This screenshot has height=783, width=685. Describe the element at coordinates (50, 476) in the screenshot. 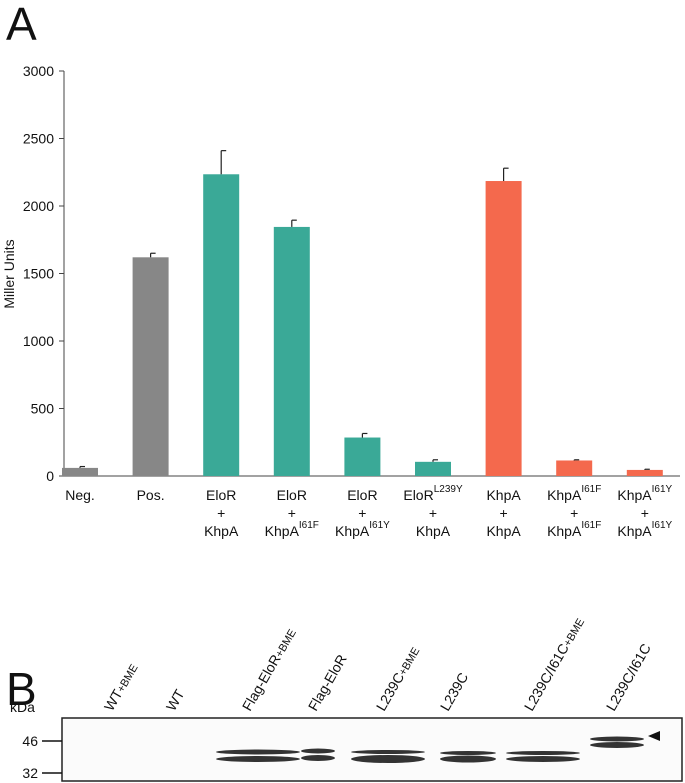

I see `y-tick-label: 0` at that location.